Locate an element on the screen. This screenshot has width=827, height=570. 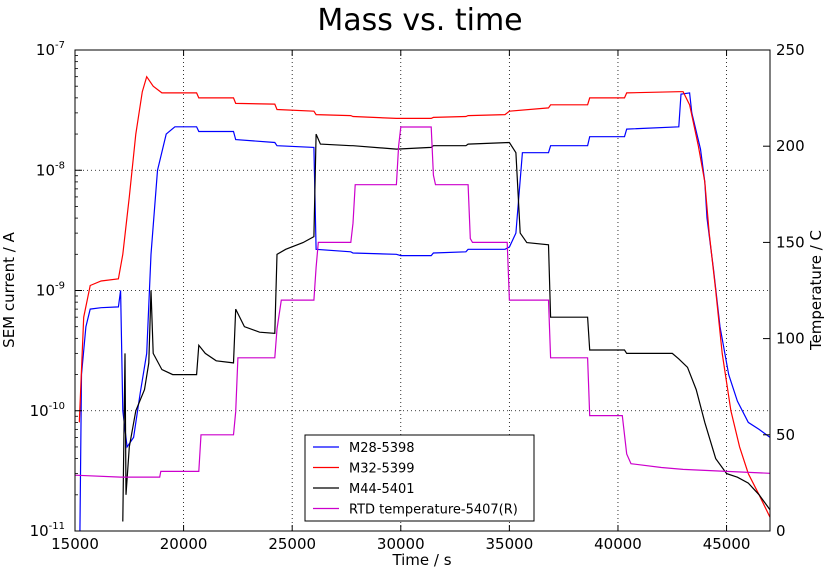
y-axis-right: 0 50 100 150 200 250 is located at coordinates (784, 290).